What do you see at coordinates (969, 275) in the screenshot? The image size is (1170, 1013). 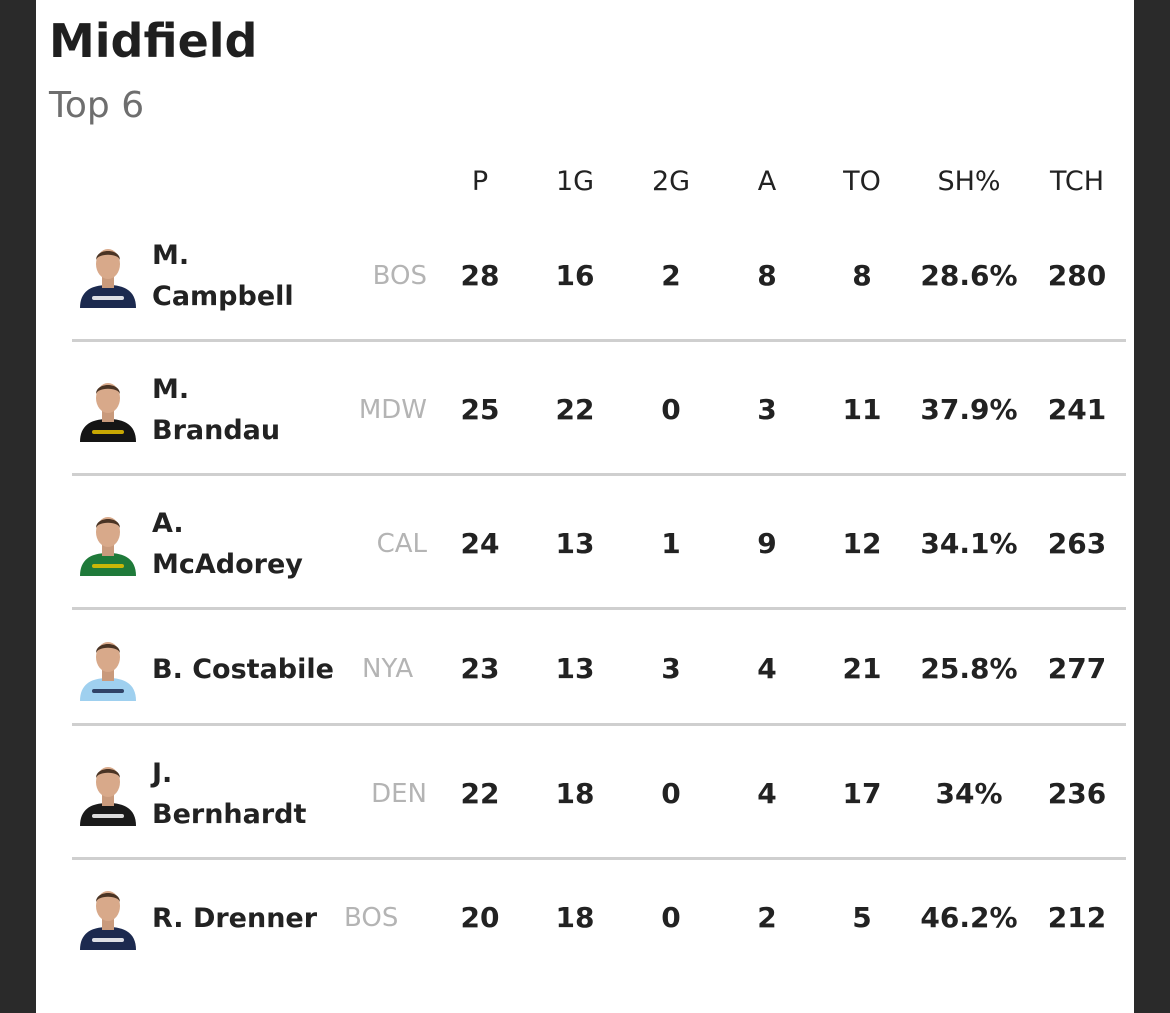 I see `stat-sh-pct: 28.6%` at bounding box center [969, 275].